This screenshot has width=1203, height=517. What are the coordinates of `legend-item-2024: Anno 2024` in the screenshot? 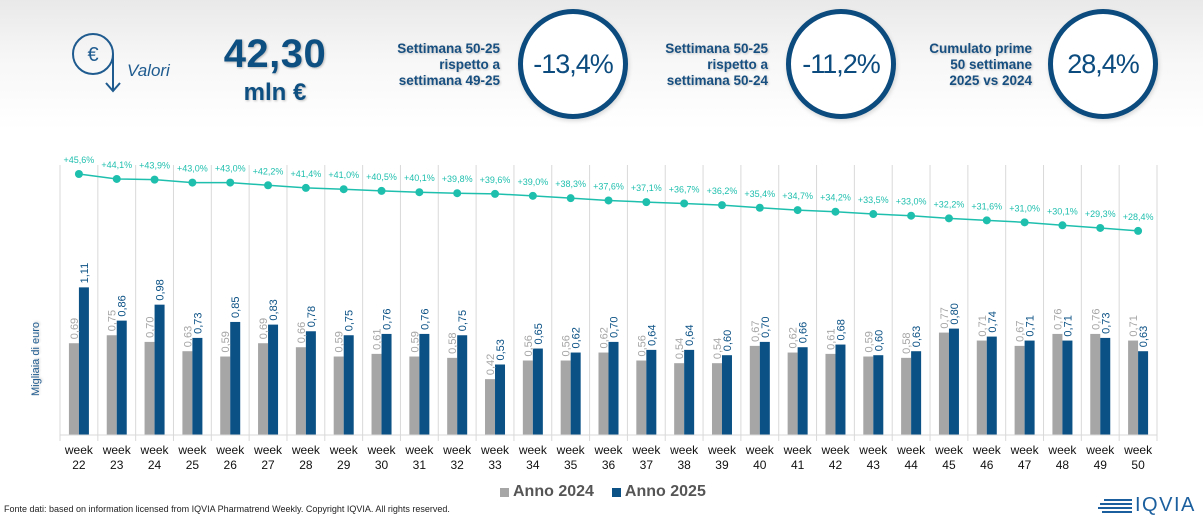 It's located at (547, 492).